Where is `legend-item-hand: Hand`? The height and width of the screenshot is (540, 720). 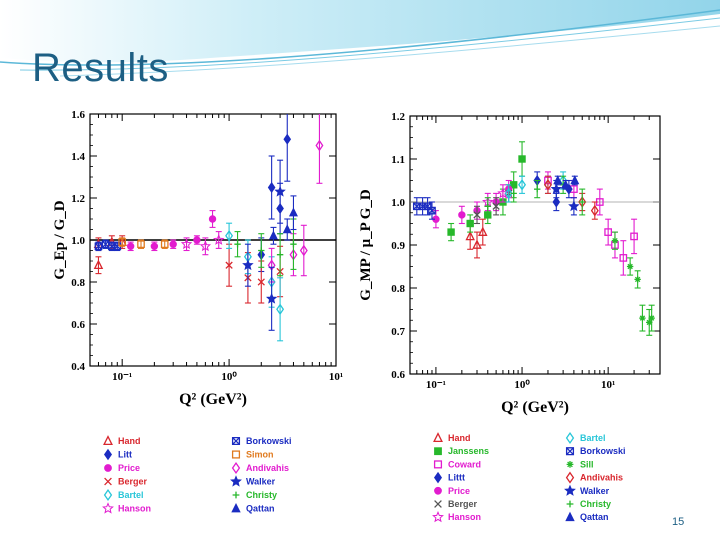
legend-item-hand: Hand is located at coordinates (122, 440).